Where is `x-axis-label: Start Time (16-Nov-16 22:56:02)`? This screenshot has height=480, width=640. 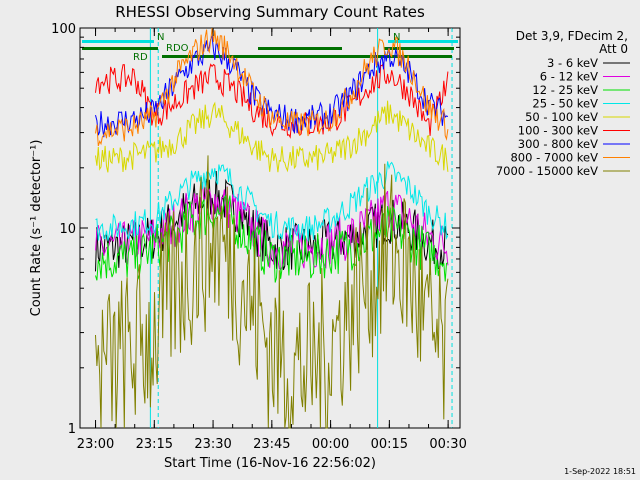
x-axis-label: Start Time (16-Nov-16 22:56:02) is located at coordinates (270, 463).